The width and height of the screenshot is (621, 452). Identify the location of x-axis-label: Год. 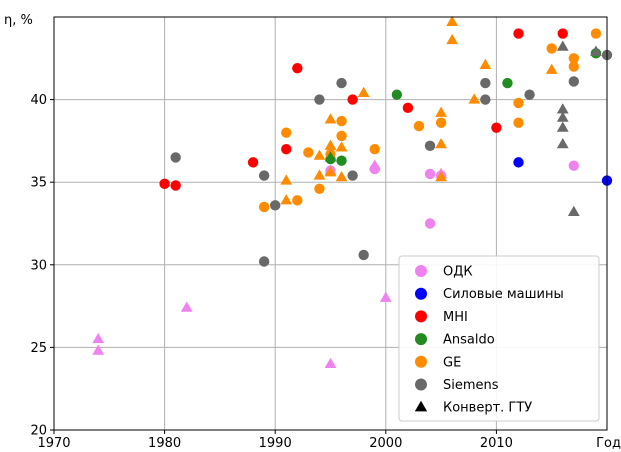
(608, 443).